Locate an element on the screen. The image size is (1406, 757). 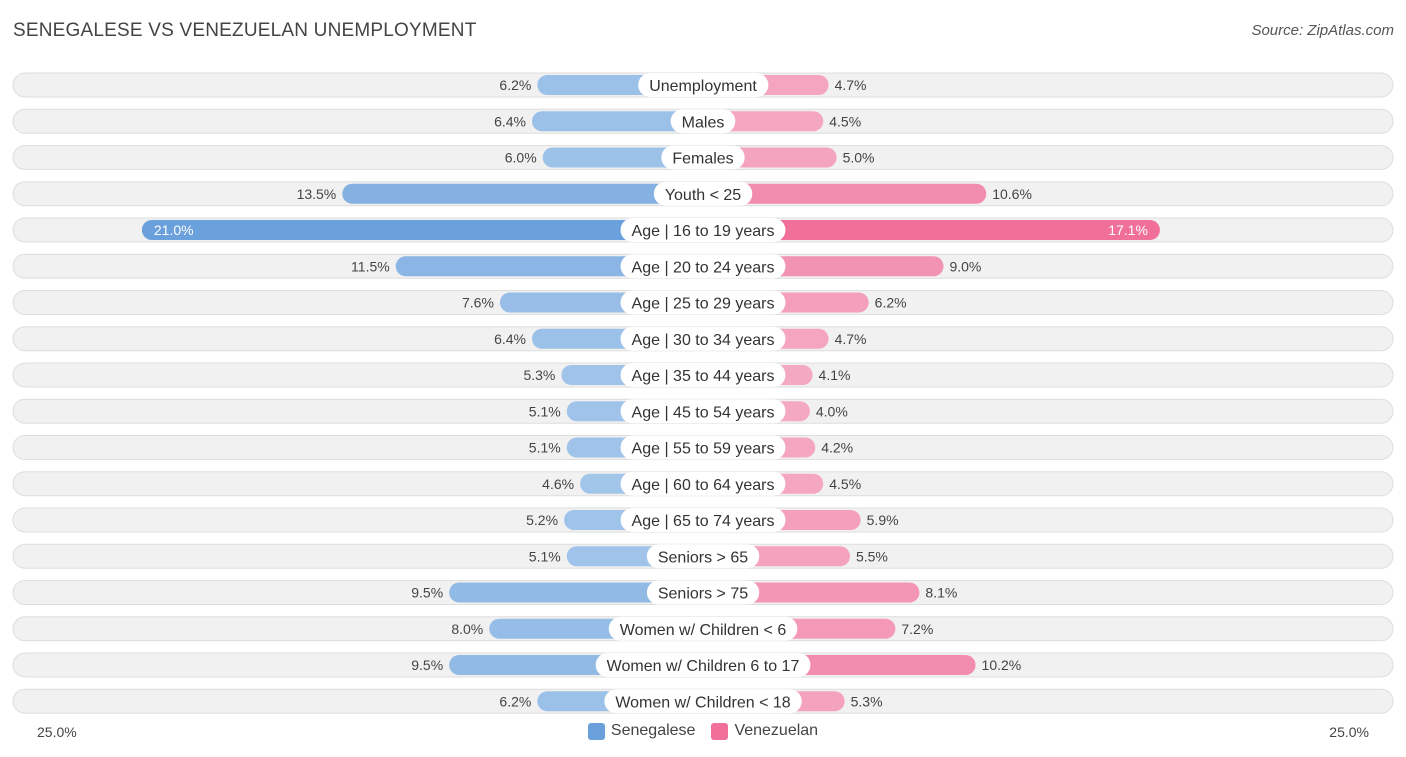
legend: Senegalese Venezuelan is located at coordinates (703, 731).